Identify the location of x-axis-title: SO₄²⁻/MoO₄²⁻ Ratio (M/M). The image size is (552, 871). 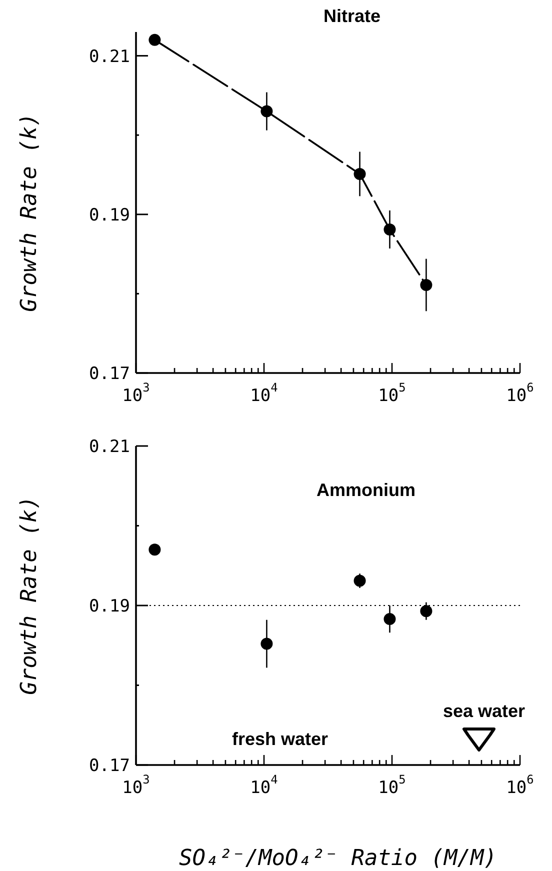
(338, 858).